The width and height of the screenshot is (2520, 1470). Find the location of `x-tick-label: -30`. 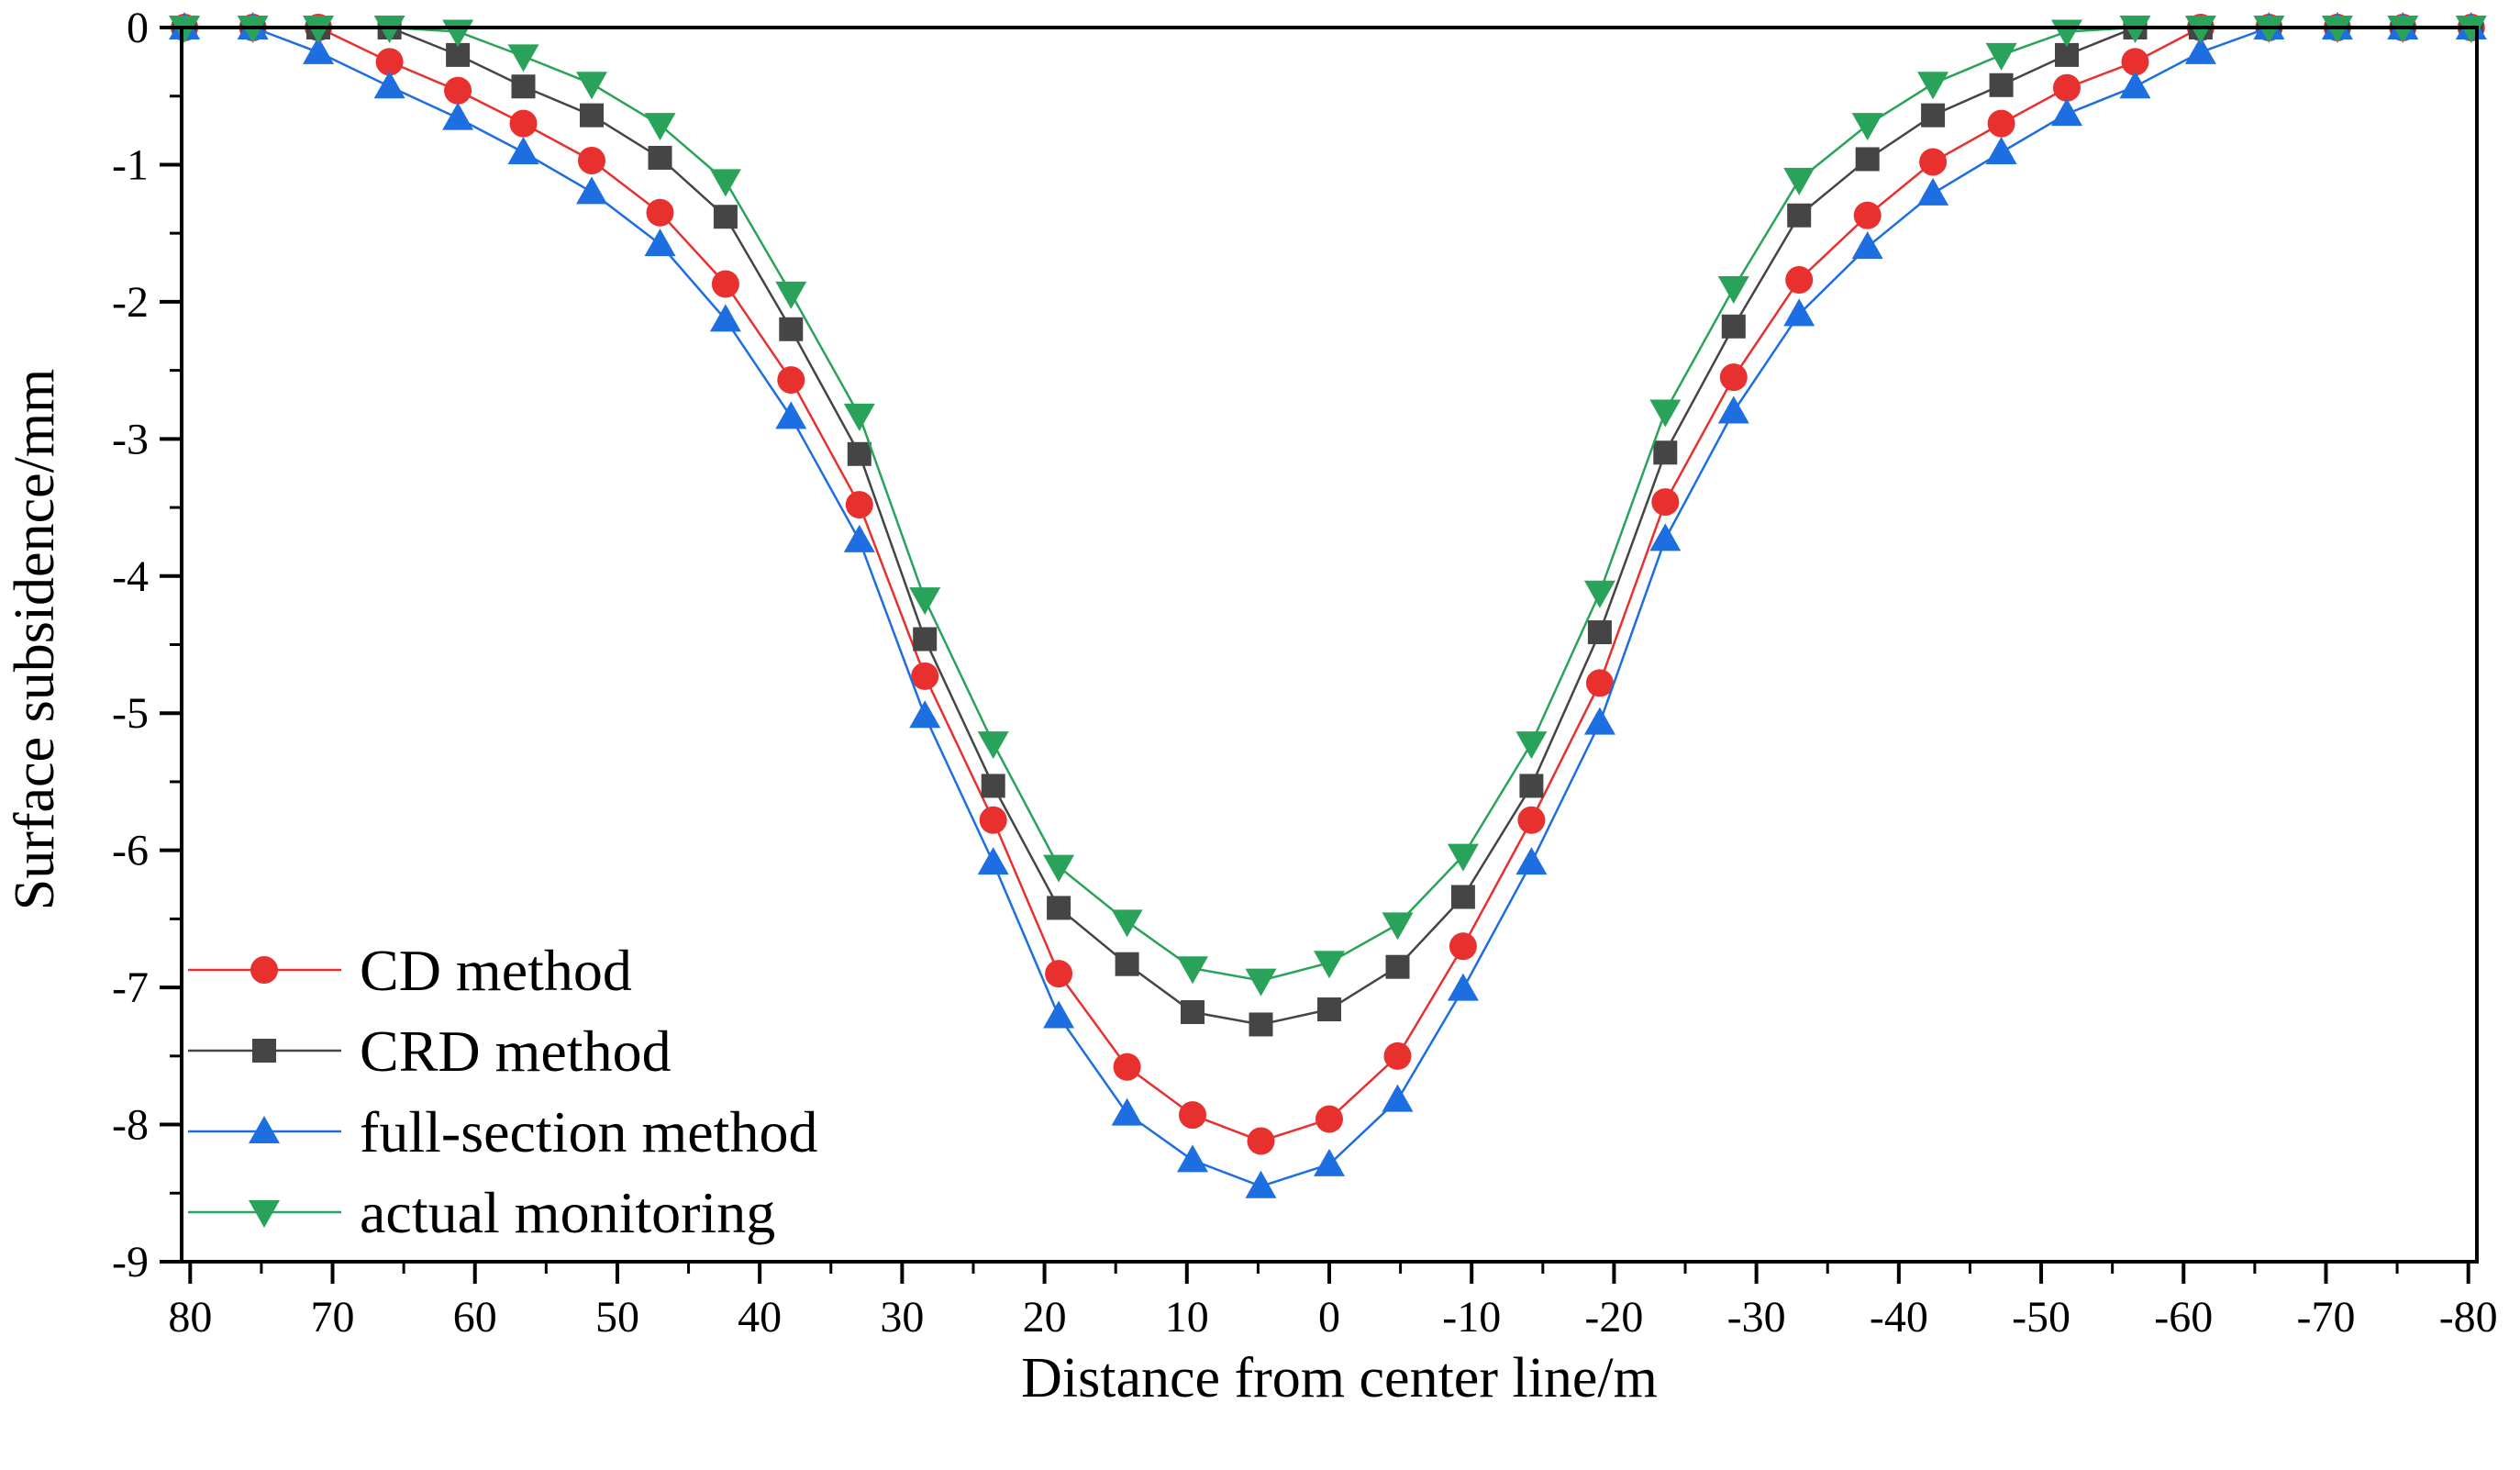

x-tick-label: -30 is located at coordinates (1756, 1317).